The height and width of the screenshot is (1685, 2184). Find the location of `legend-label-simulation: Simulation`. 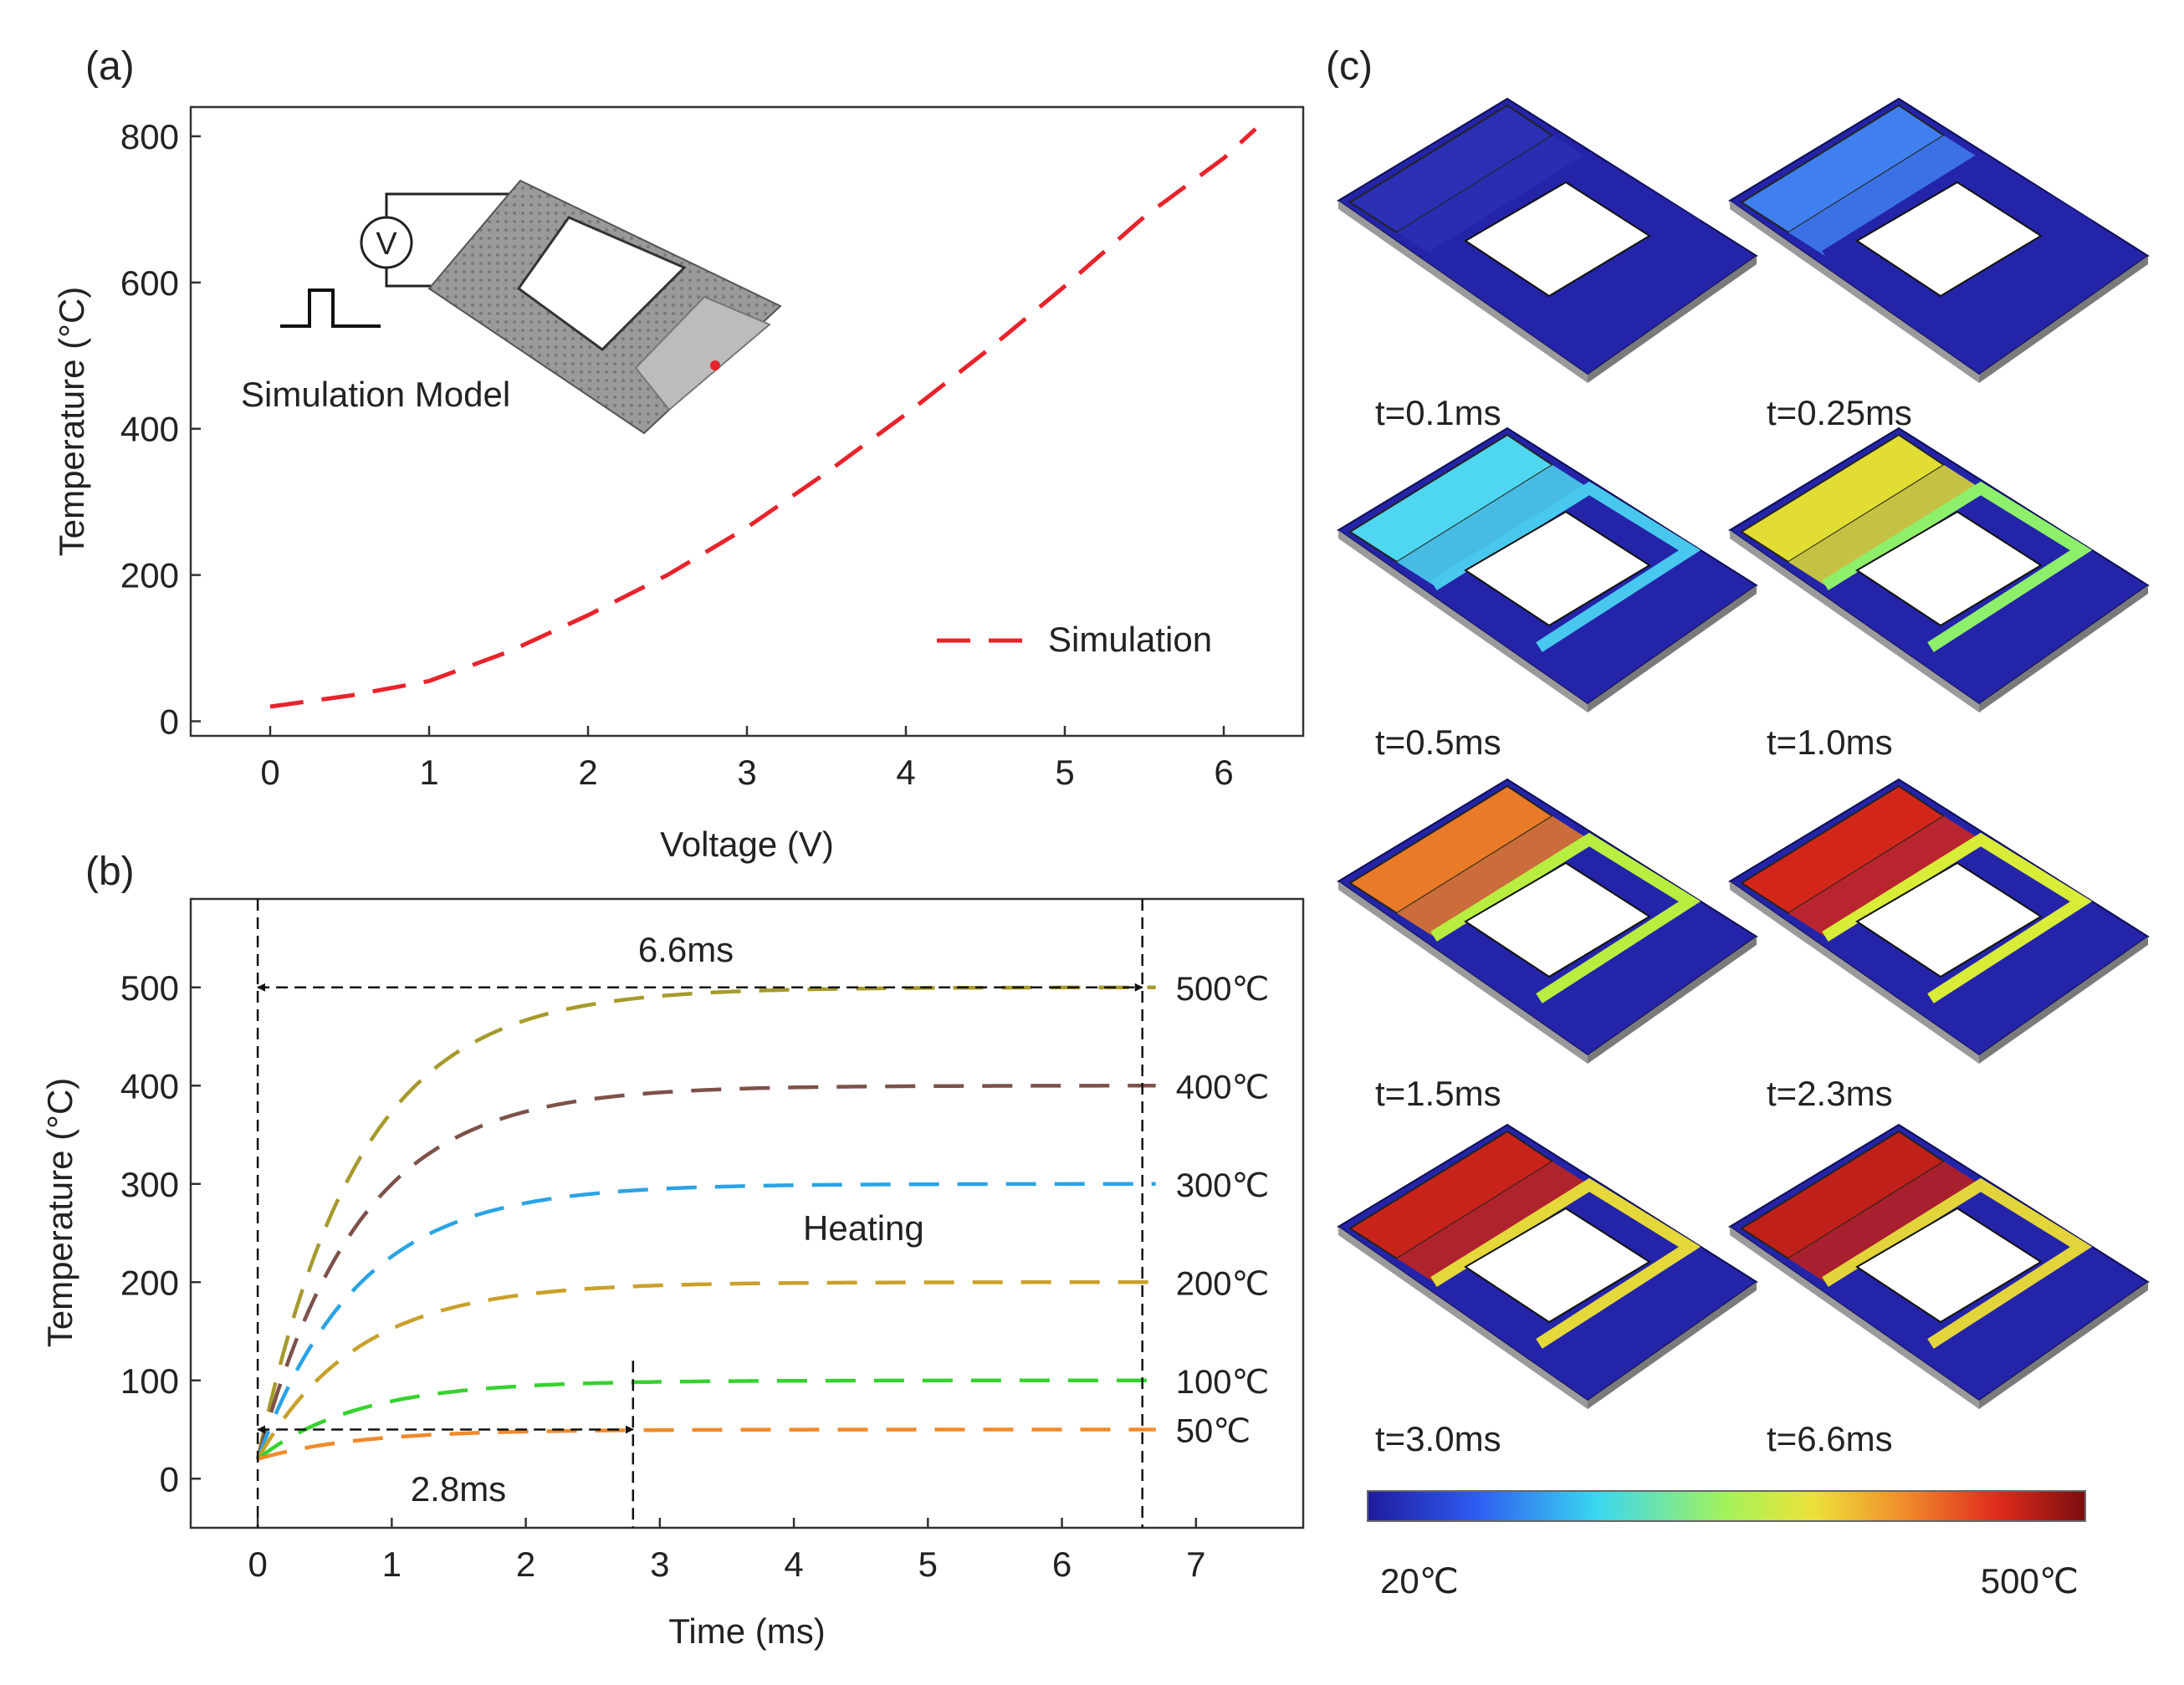

legend-label-simulation: Simulation is located at coordinates (1130, 639).